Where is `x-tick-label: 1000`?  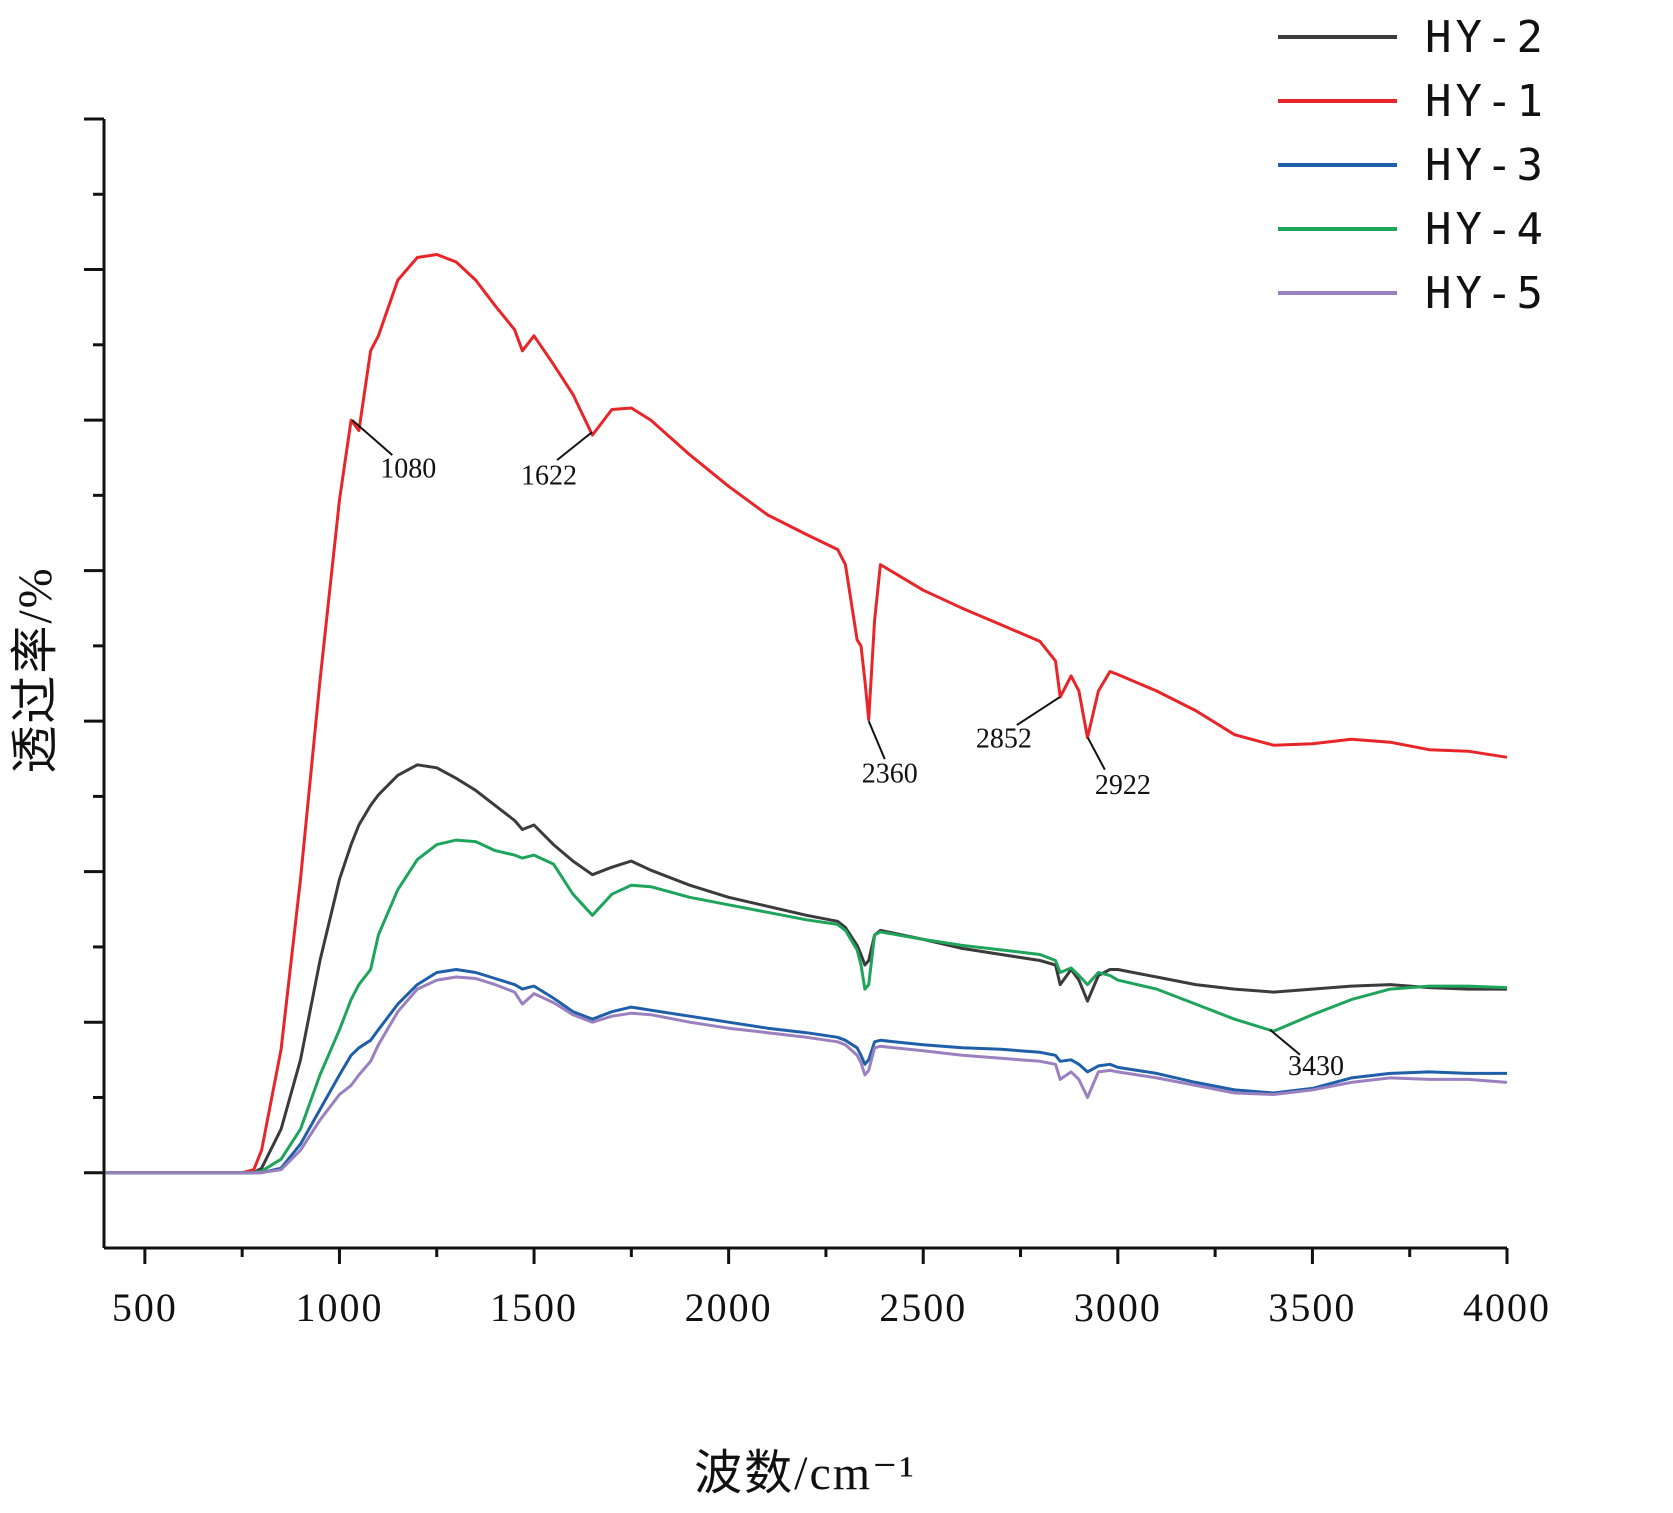
x-tick-label: 1000 is located at coordinates (339, 1307).